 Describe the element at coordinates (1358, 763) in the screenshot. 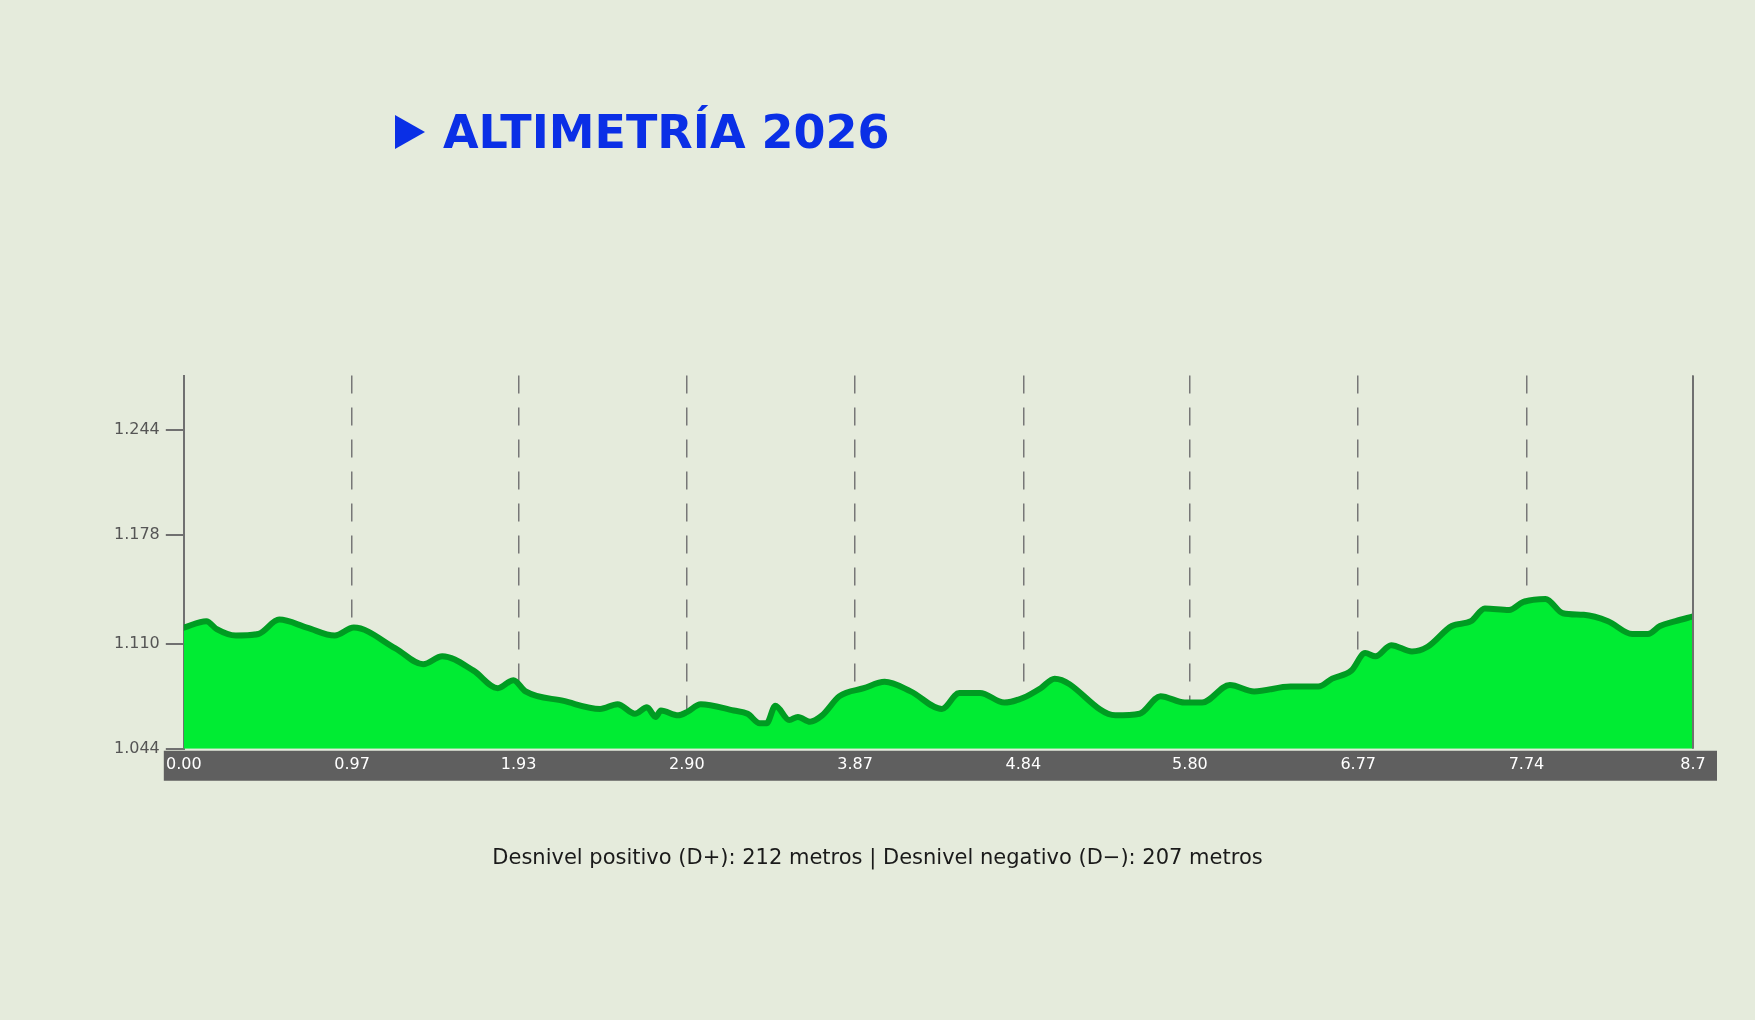

I see `x-tick-label: 6.77` at that location.